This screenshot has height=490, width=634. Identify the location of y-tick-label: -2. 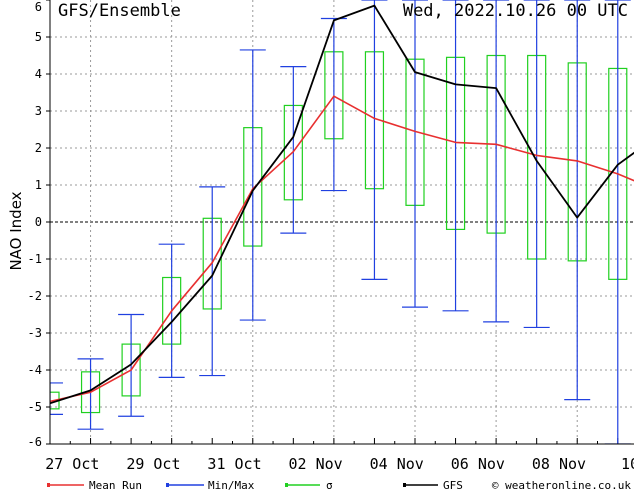
(35, 296).